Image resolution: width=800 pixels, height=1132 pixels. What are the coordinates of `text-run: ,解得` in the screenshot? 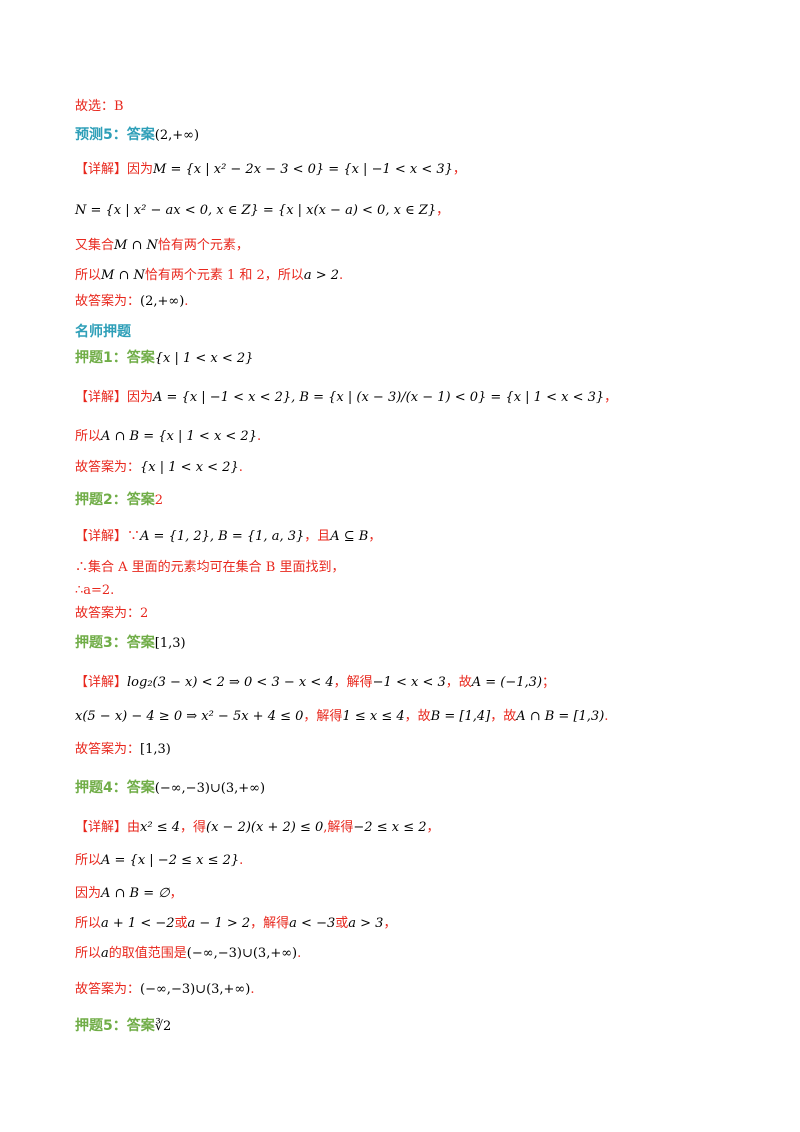 It's located at (338, 827).